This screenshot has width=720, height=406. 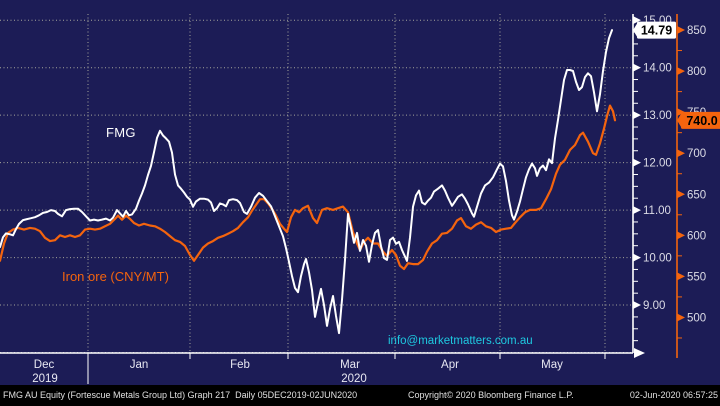 I want to click on svg-text: Jan, so click(x=139, y=365).